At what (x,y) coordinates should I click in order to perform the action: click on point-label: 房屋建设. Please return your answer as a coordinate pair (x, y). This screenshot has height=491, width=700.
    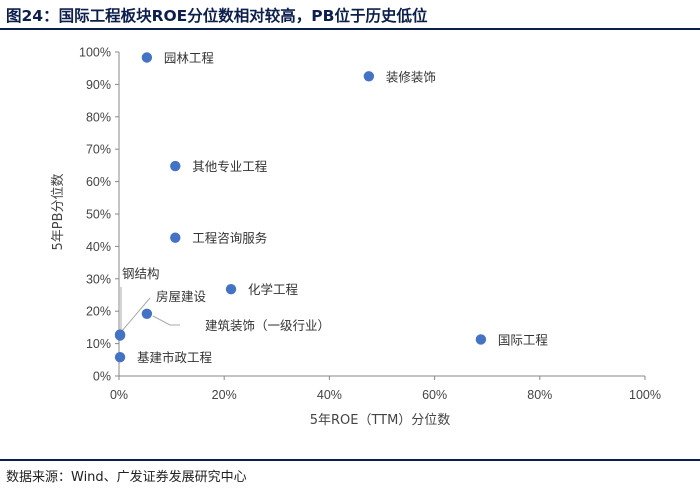
    Looking at the image, I should click on (181, 296).